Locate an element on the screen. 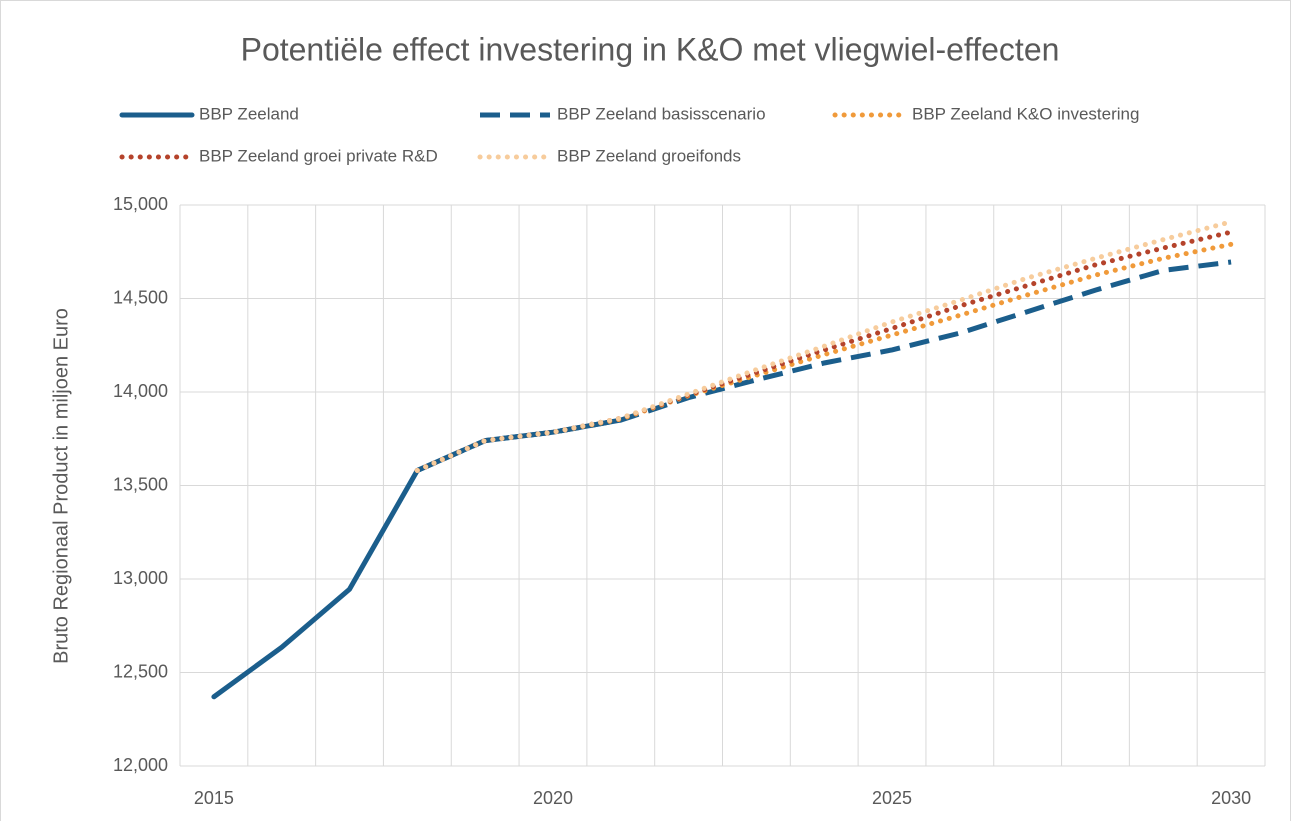 The image size is (1291, 826). y-tick-label: 12,500 is located at coordinates (140, 671).